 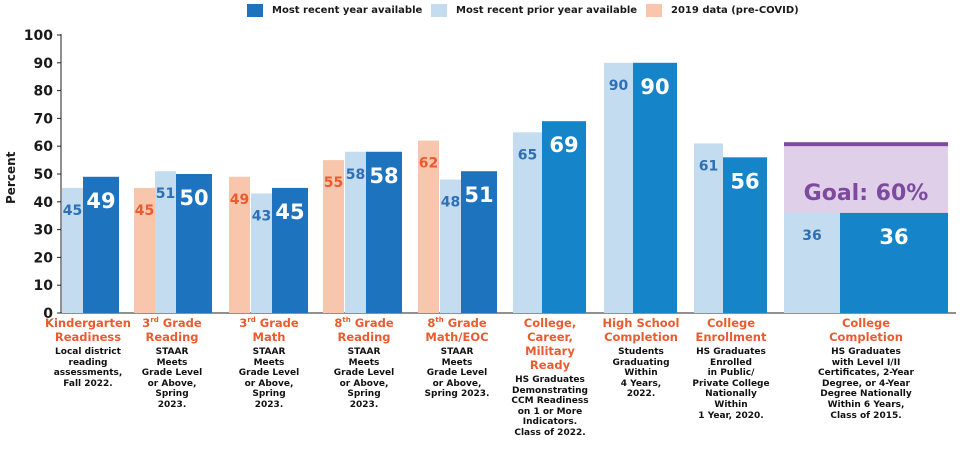 I want to click on legend-item-prior: Most recent prior year available, so click(x=534, y=10).